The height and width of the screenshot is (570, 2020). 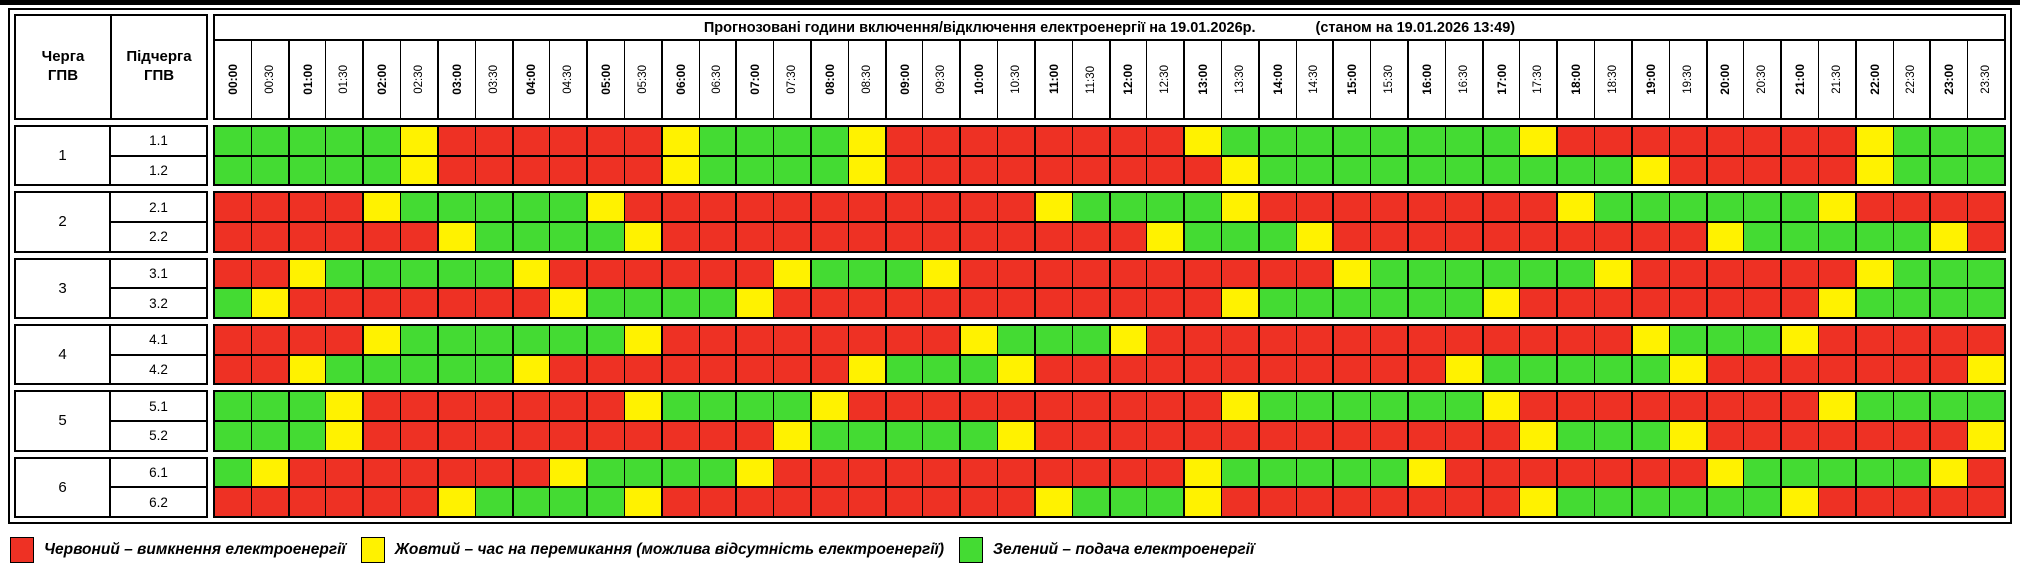 I want to click on queue-number: 2, so click(x=63, y=222).